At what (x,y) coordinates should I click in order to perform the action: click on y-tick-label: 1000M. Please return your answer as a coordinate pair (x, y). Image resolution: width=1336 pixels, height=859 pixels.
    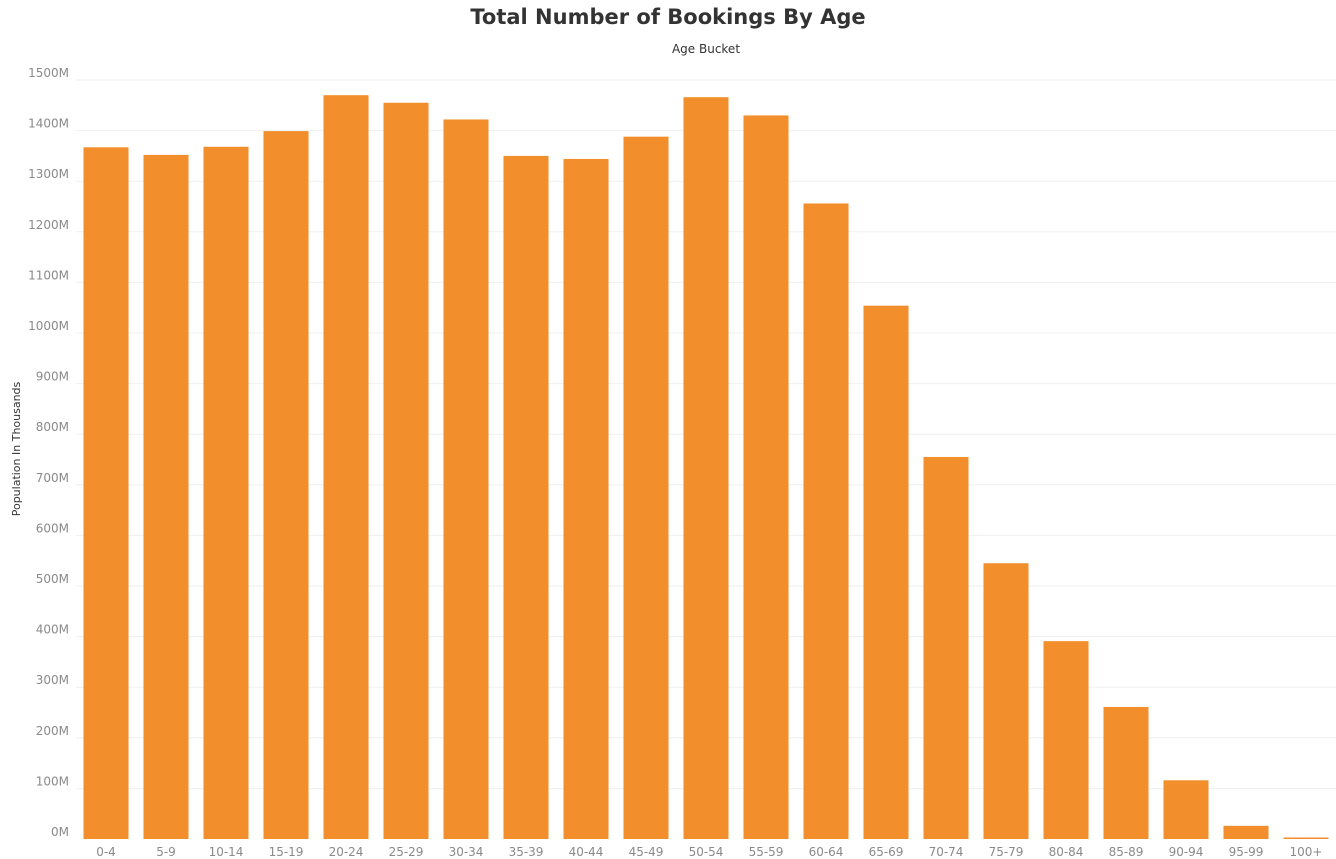
    Looking at the image, I should click on (48, 326).